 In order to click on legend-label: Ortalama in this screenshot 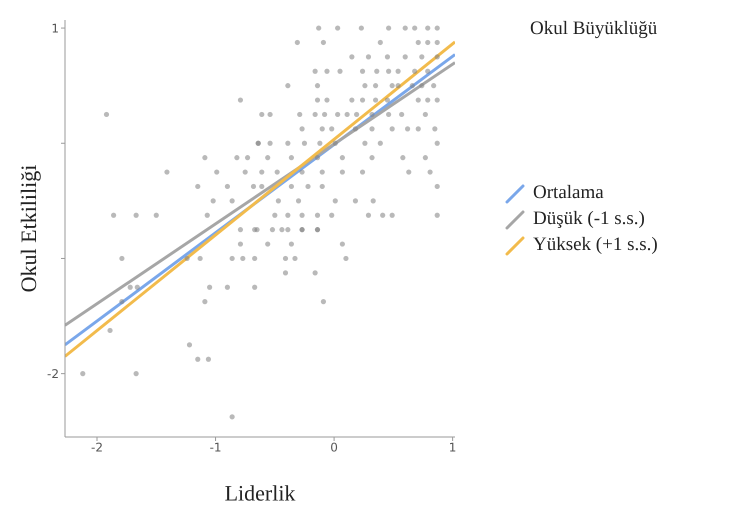, I will do `click(568, 193)`.